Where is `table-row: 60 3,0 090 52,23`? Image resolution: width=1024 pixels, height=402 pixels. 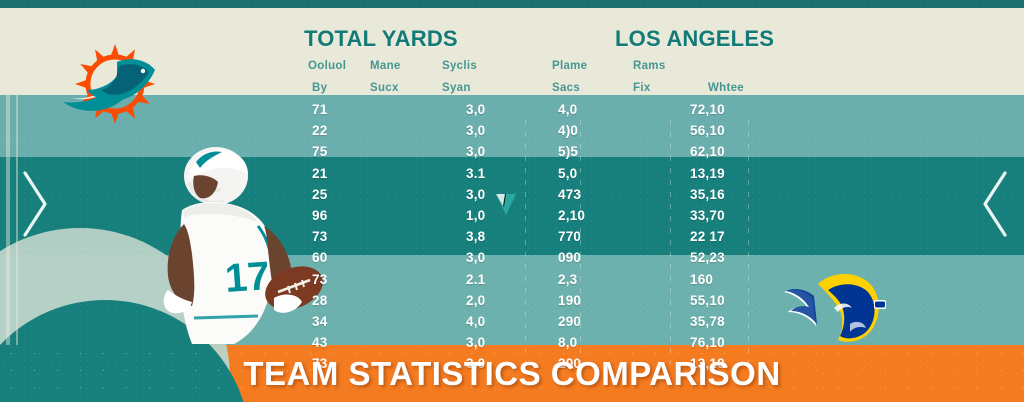
table-row: 60 3,0 090 52,23 is located at coordinates (525, 260).